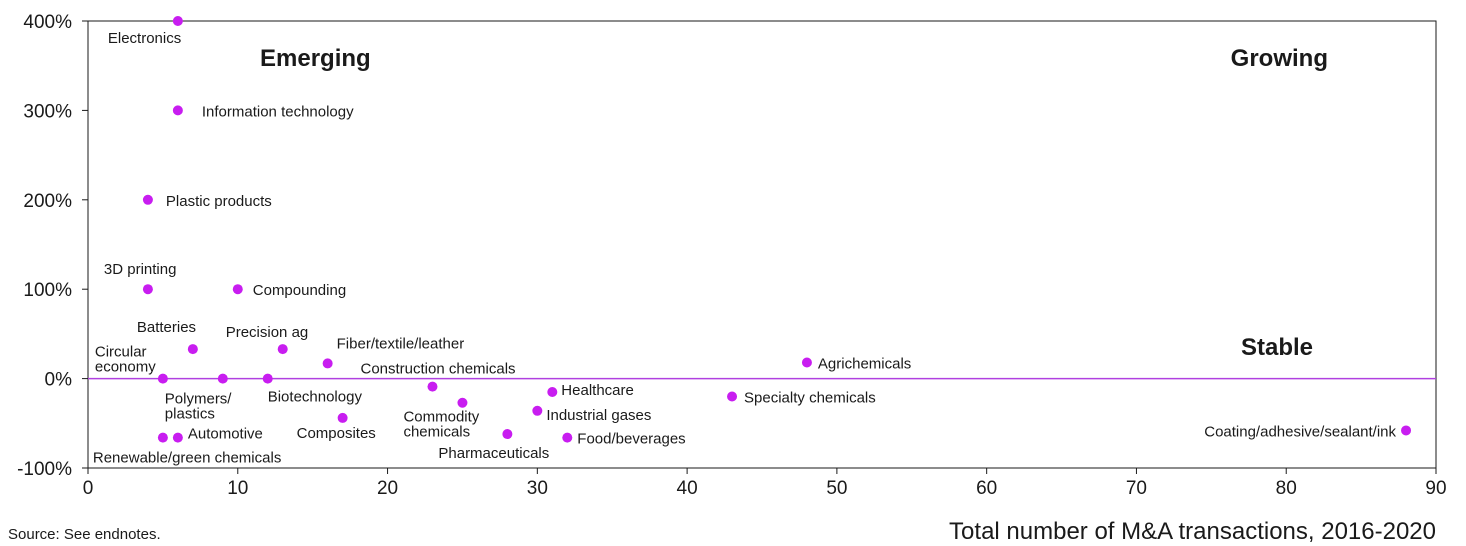 This screenshot has height=546, width=1466. I want to click on x-tick-label: 60, so click(986, 488).